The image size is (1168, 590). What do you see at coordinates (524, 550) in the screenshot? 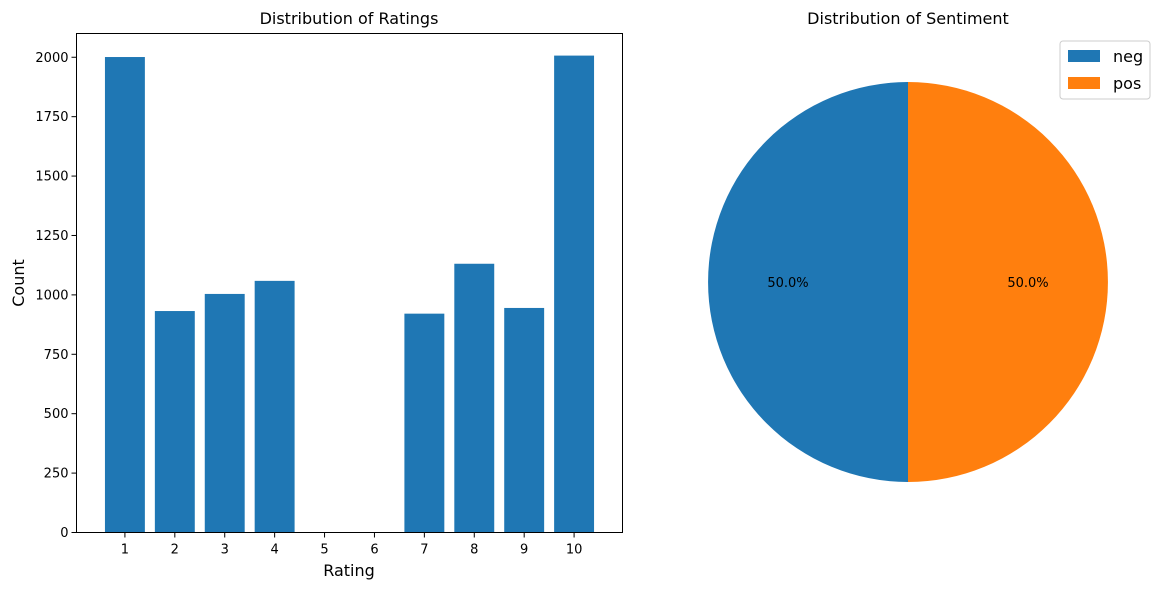
I see `x-tick-label: 9` at bounding box center [524, 550].